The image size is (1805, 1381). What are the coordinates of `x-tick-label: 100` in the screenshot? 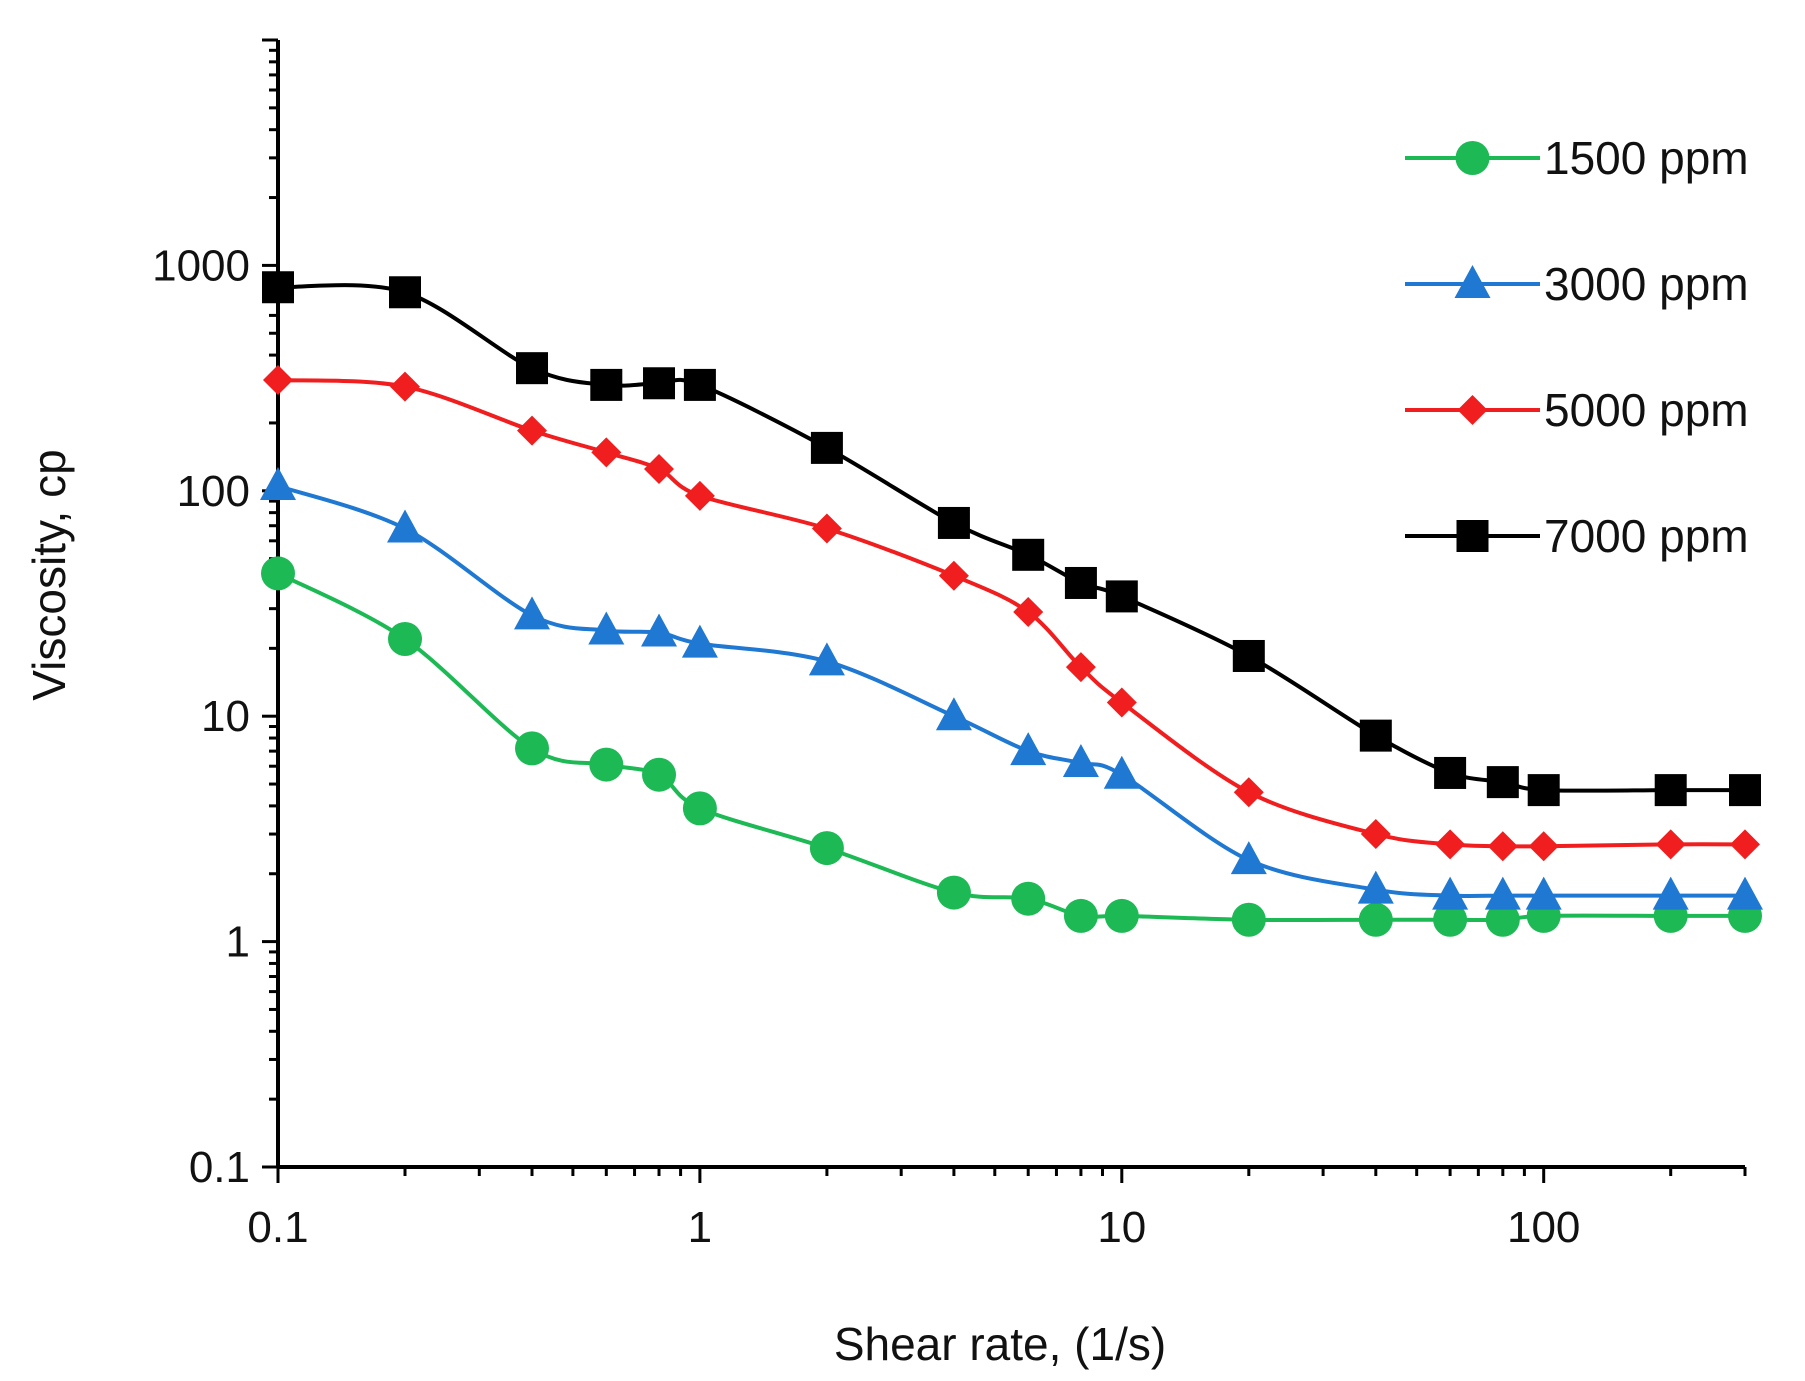 It's located at (1543, 1227).